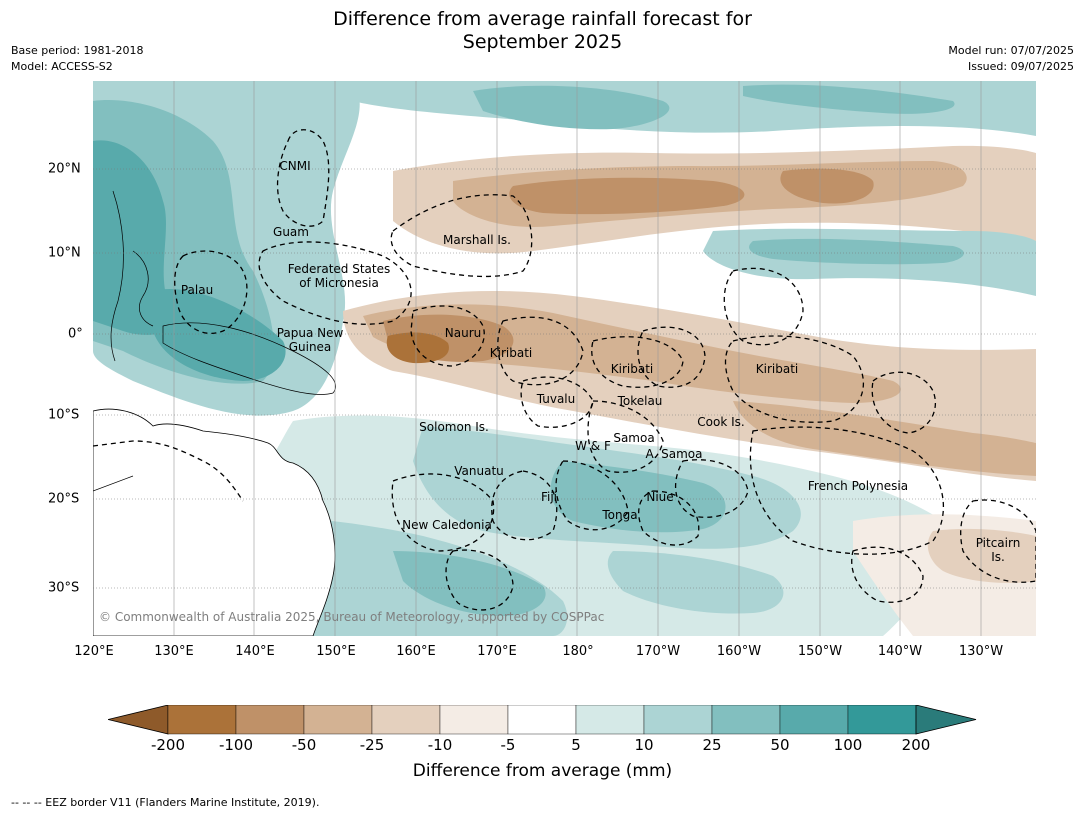  Describe the element at coordinates (497, 651) in the screenshot. I see `lon-tick-170e: 170°E` at that location.